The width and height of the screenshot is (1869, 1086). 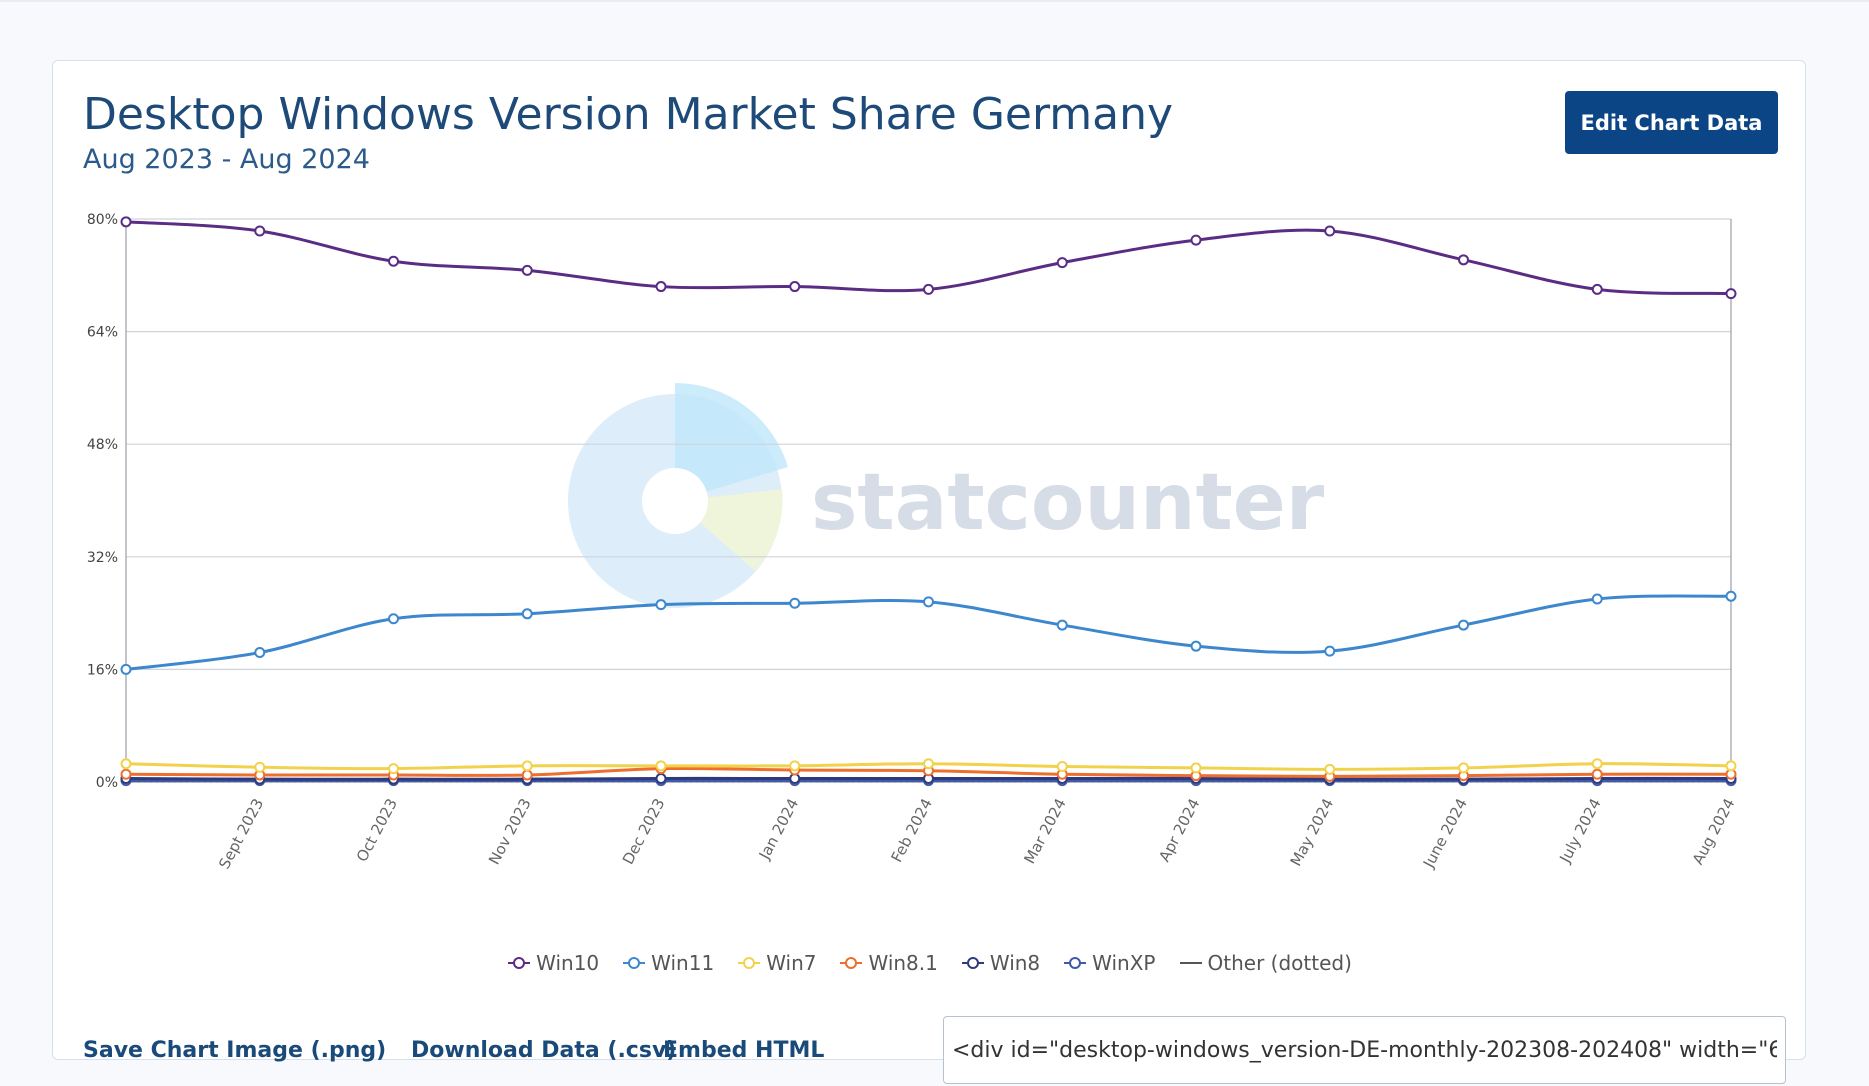 What do you see at coordinates (510, 831) in the screenshot?
I see `x-tick-label: Nov 2023` at bounding box center [510, 831].